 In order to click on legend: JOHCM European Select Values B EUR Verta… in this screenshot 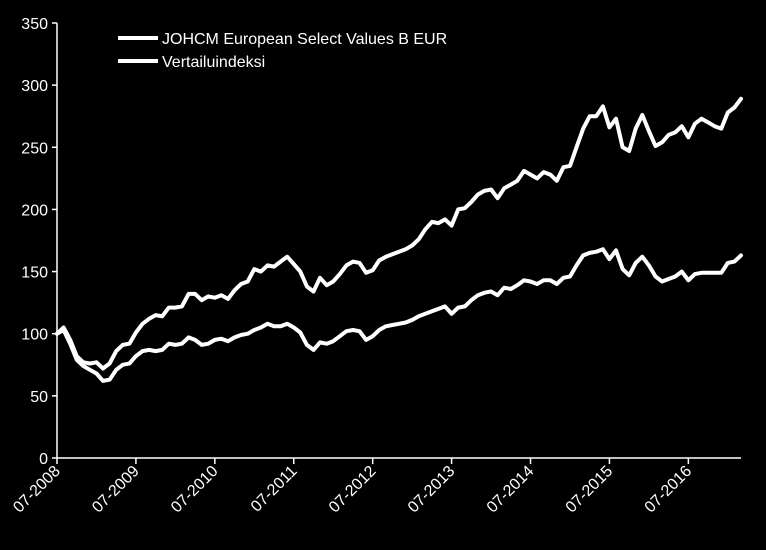, I will do `click(282, 51)`.